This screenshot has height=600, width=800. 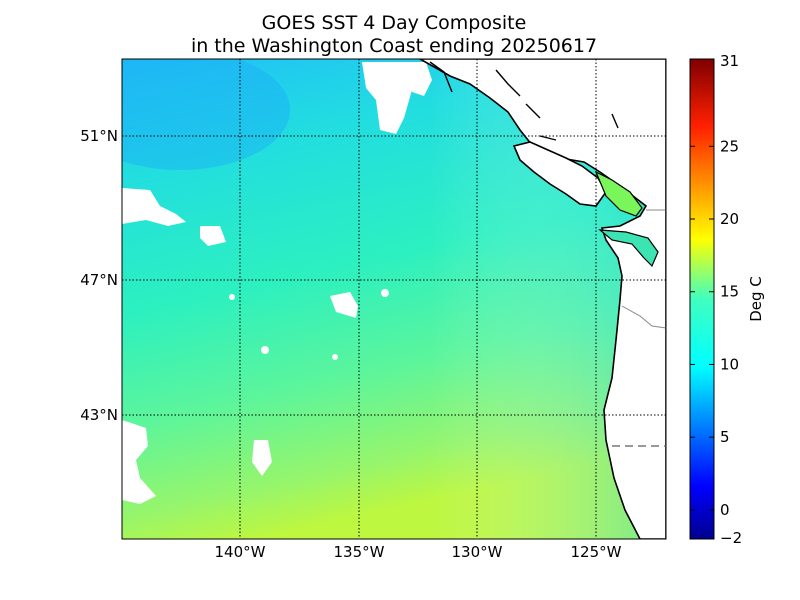 What do you see at coordinates (628, 248) in the screenshot?
I see `puget-sound` at bounding box center [628, 248].